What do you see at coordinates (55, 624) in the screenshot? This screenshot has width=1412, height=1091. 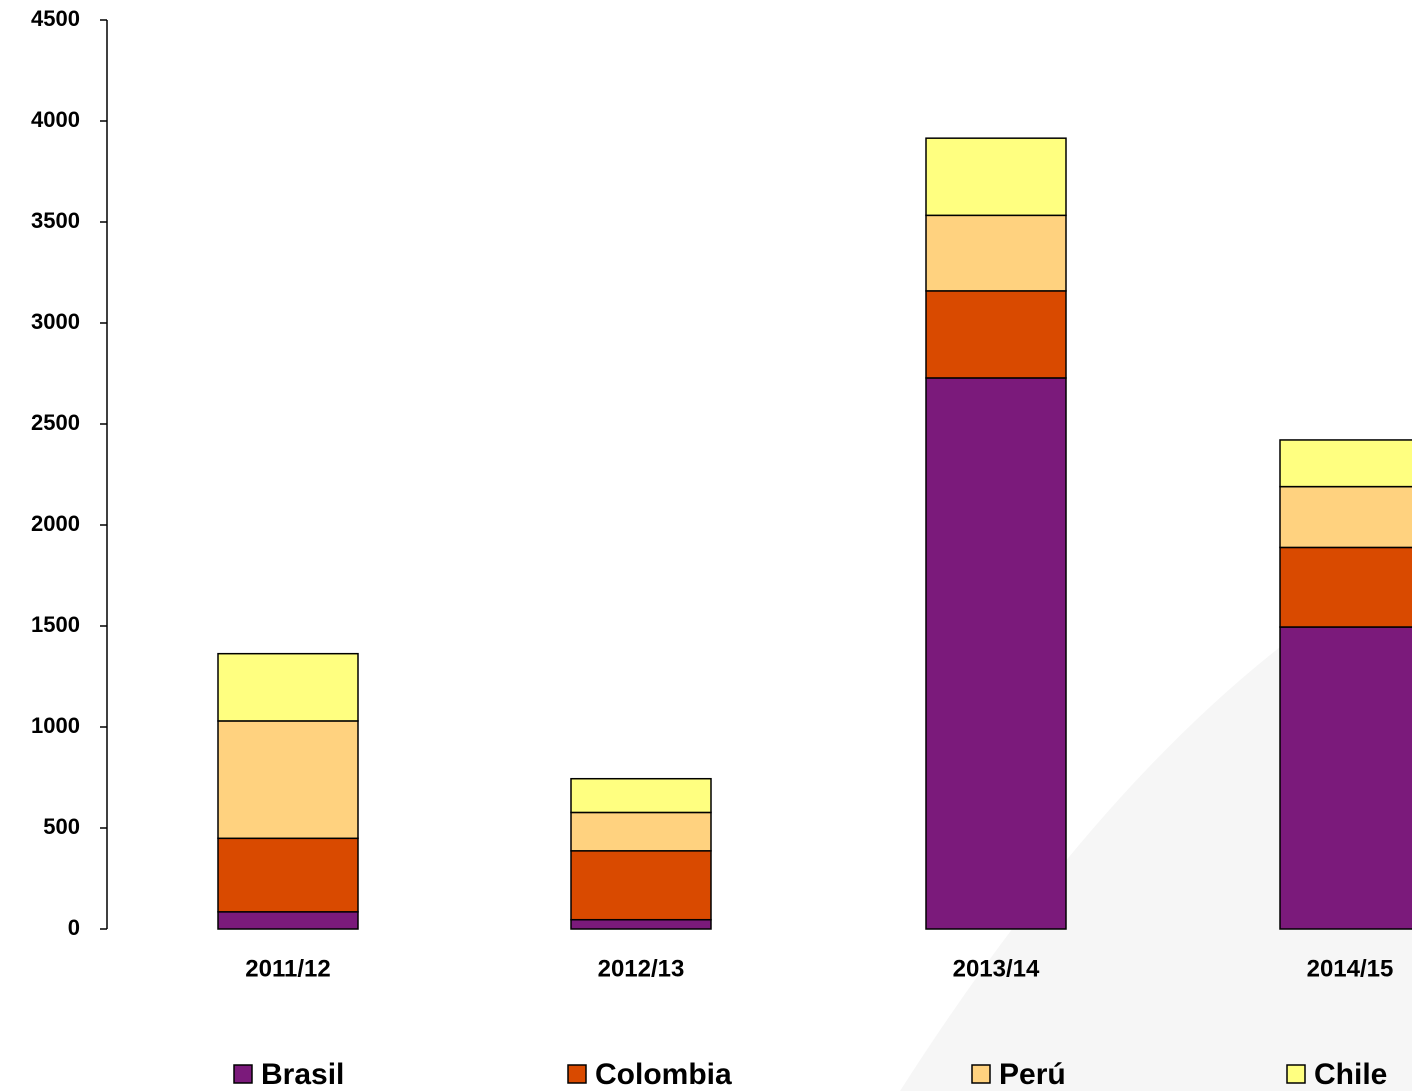 I see `y-tick-label: 1500` at bounding box center [55, 624].